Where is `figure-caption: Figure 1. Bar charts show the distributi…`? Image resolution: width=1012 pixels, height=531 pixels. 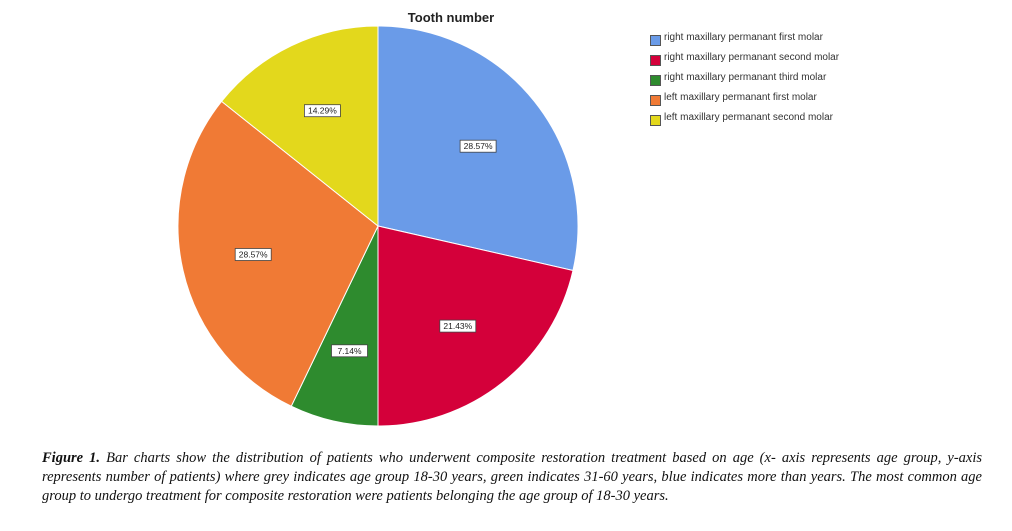 figure-caption: Figure 1. Bar charts show the distributi… is located at coordinates (512, 477).